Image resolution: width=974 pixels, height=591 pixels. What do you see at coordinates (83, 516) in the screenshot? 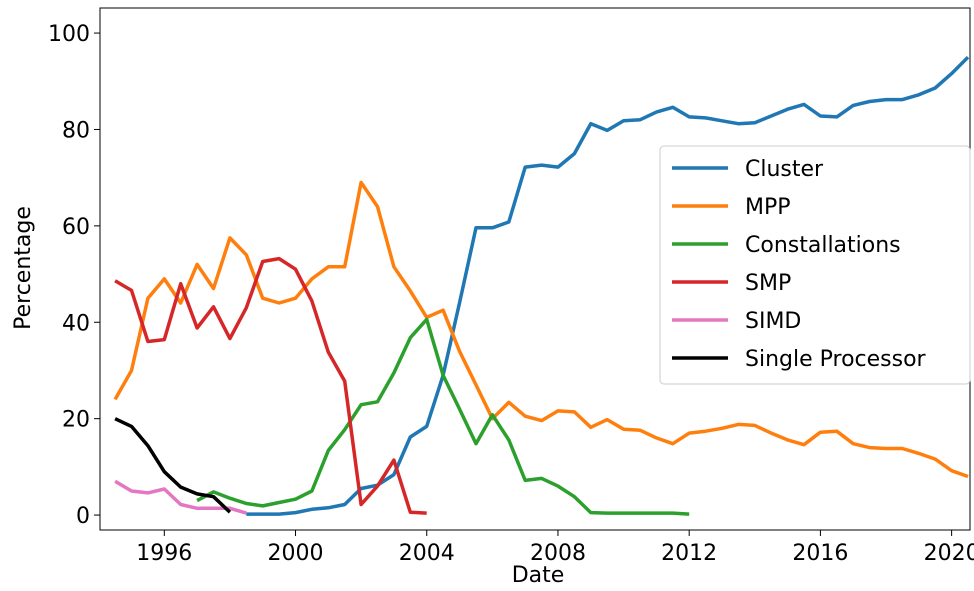
I see `y-tick-label: 0` at bounding box center [83, 516].